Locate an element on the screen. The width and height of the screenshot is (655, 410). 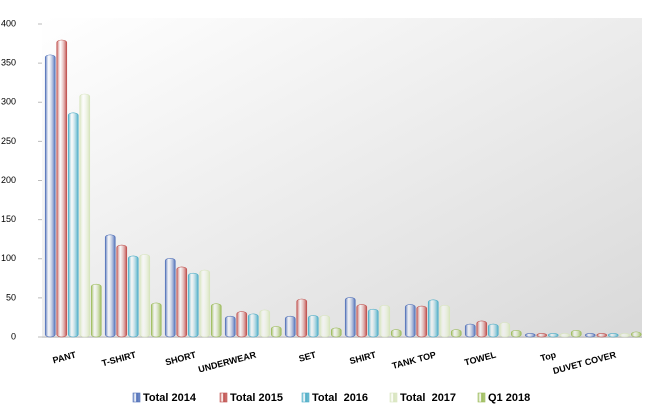
y-tick-label: 150 is located at coordinates (8, 219).